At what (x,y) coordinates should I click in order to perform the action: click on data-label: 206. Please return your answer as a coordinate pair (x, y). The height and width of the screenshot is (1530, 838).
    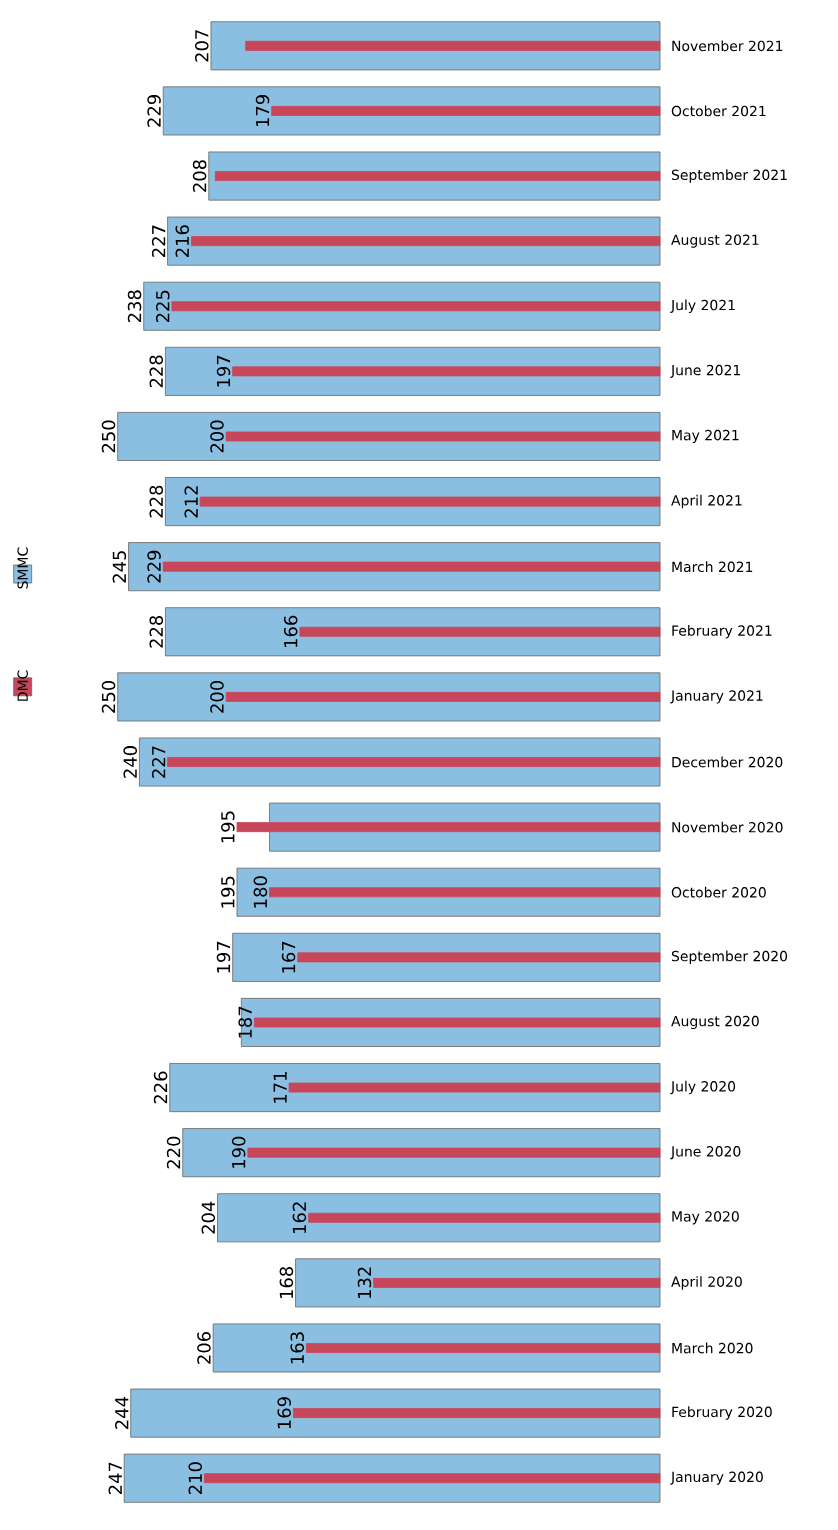
    Looking at the image, I should click on (204, 1348).